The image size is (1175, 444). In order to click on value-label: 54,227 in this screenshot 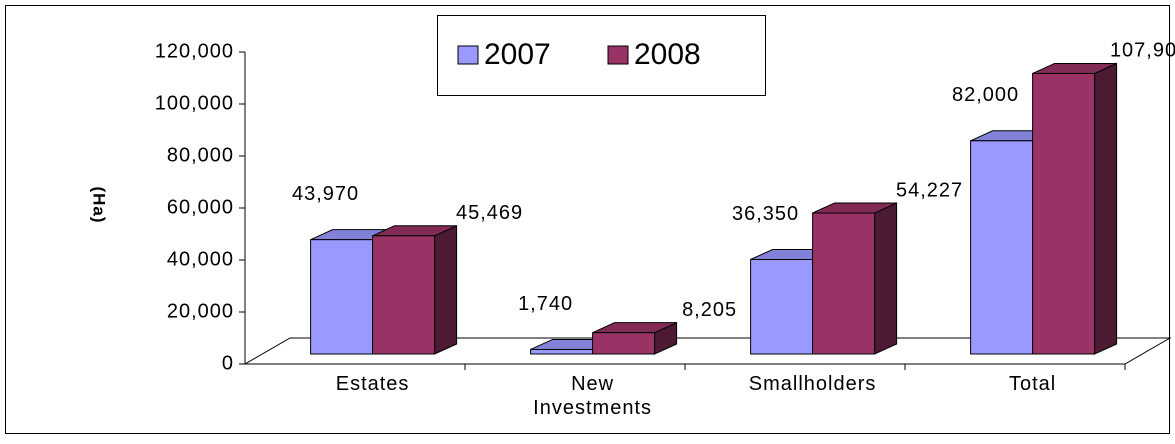, I will do `click(929, 190)`.